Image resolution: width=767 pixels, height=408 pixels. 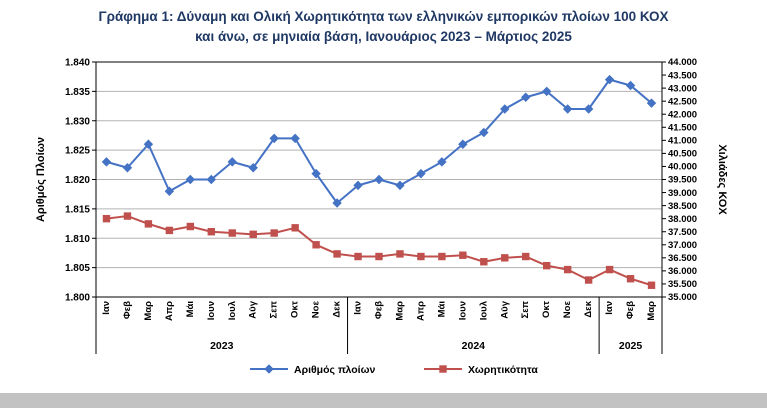 I want to click on left-axis-tick-label: 1.830, so click(x=77, y=121).